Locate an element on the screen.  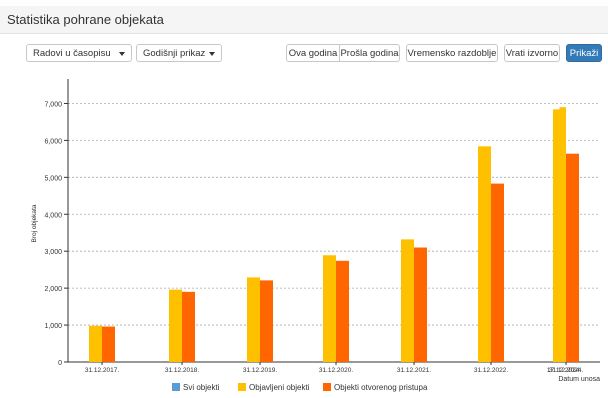
x-axis-label: Datum unosa is located at coordinates (579, 379).